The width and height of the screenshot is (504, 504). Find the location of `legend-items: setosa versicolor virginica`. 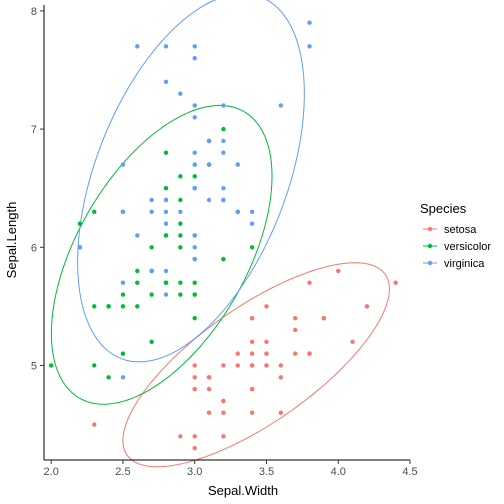

legend-items: setosa versicolor virginica is located at coordinates (457, 247).